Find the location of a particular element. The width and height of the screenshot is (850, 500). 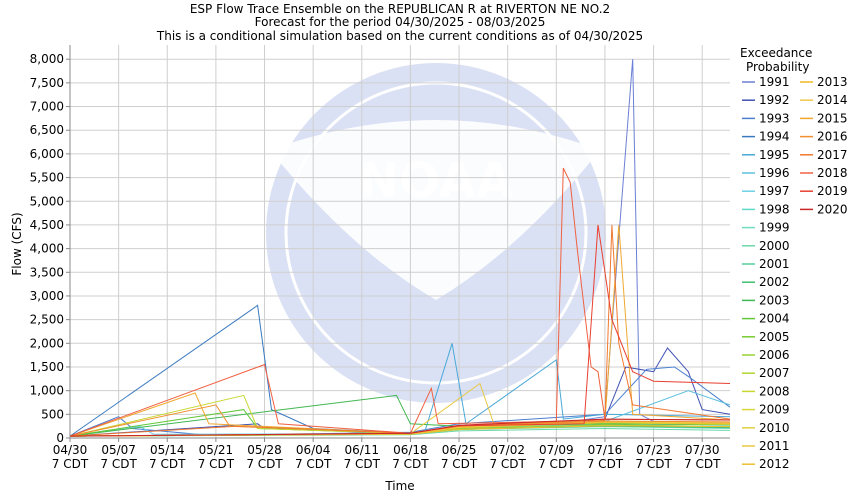

y-tick-label-10: 5,000 is located at coordinates (47, 201).